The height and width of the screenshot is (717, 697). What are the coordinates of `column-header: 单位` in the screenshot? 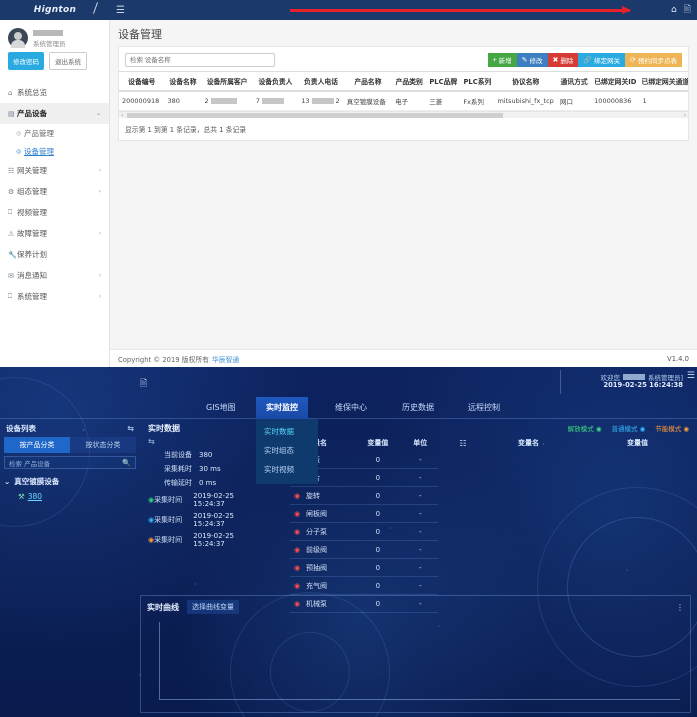 It's located at (420, 443).